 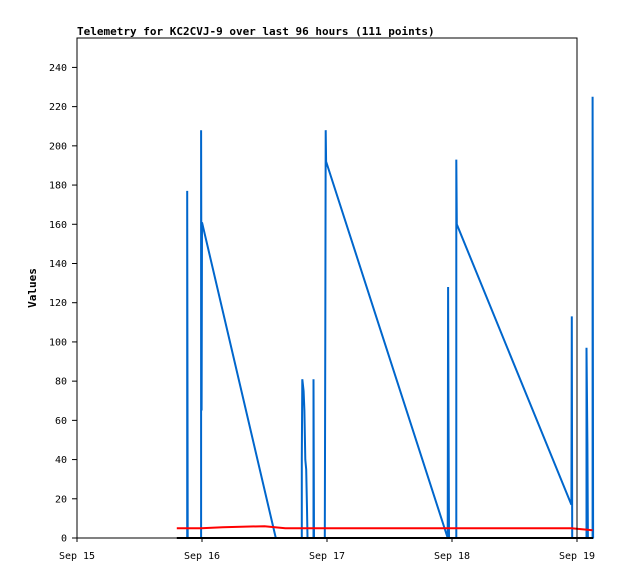 What do you see at coordinates (64, 539) in the screenshot?
I see `y-tick-label: 0` at bounding box center [64, 539].